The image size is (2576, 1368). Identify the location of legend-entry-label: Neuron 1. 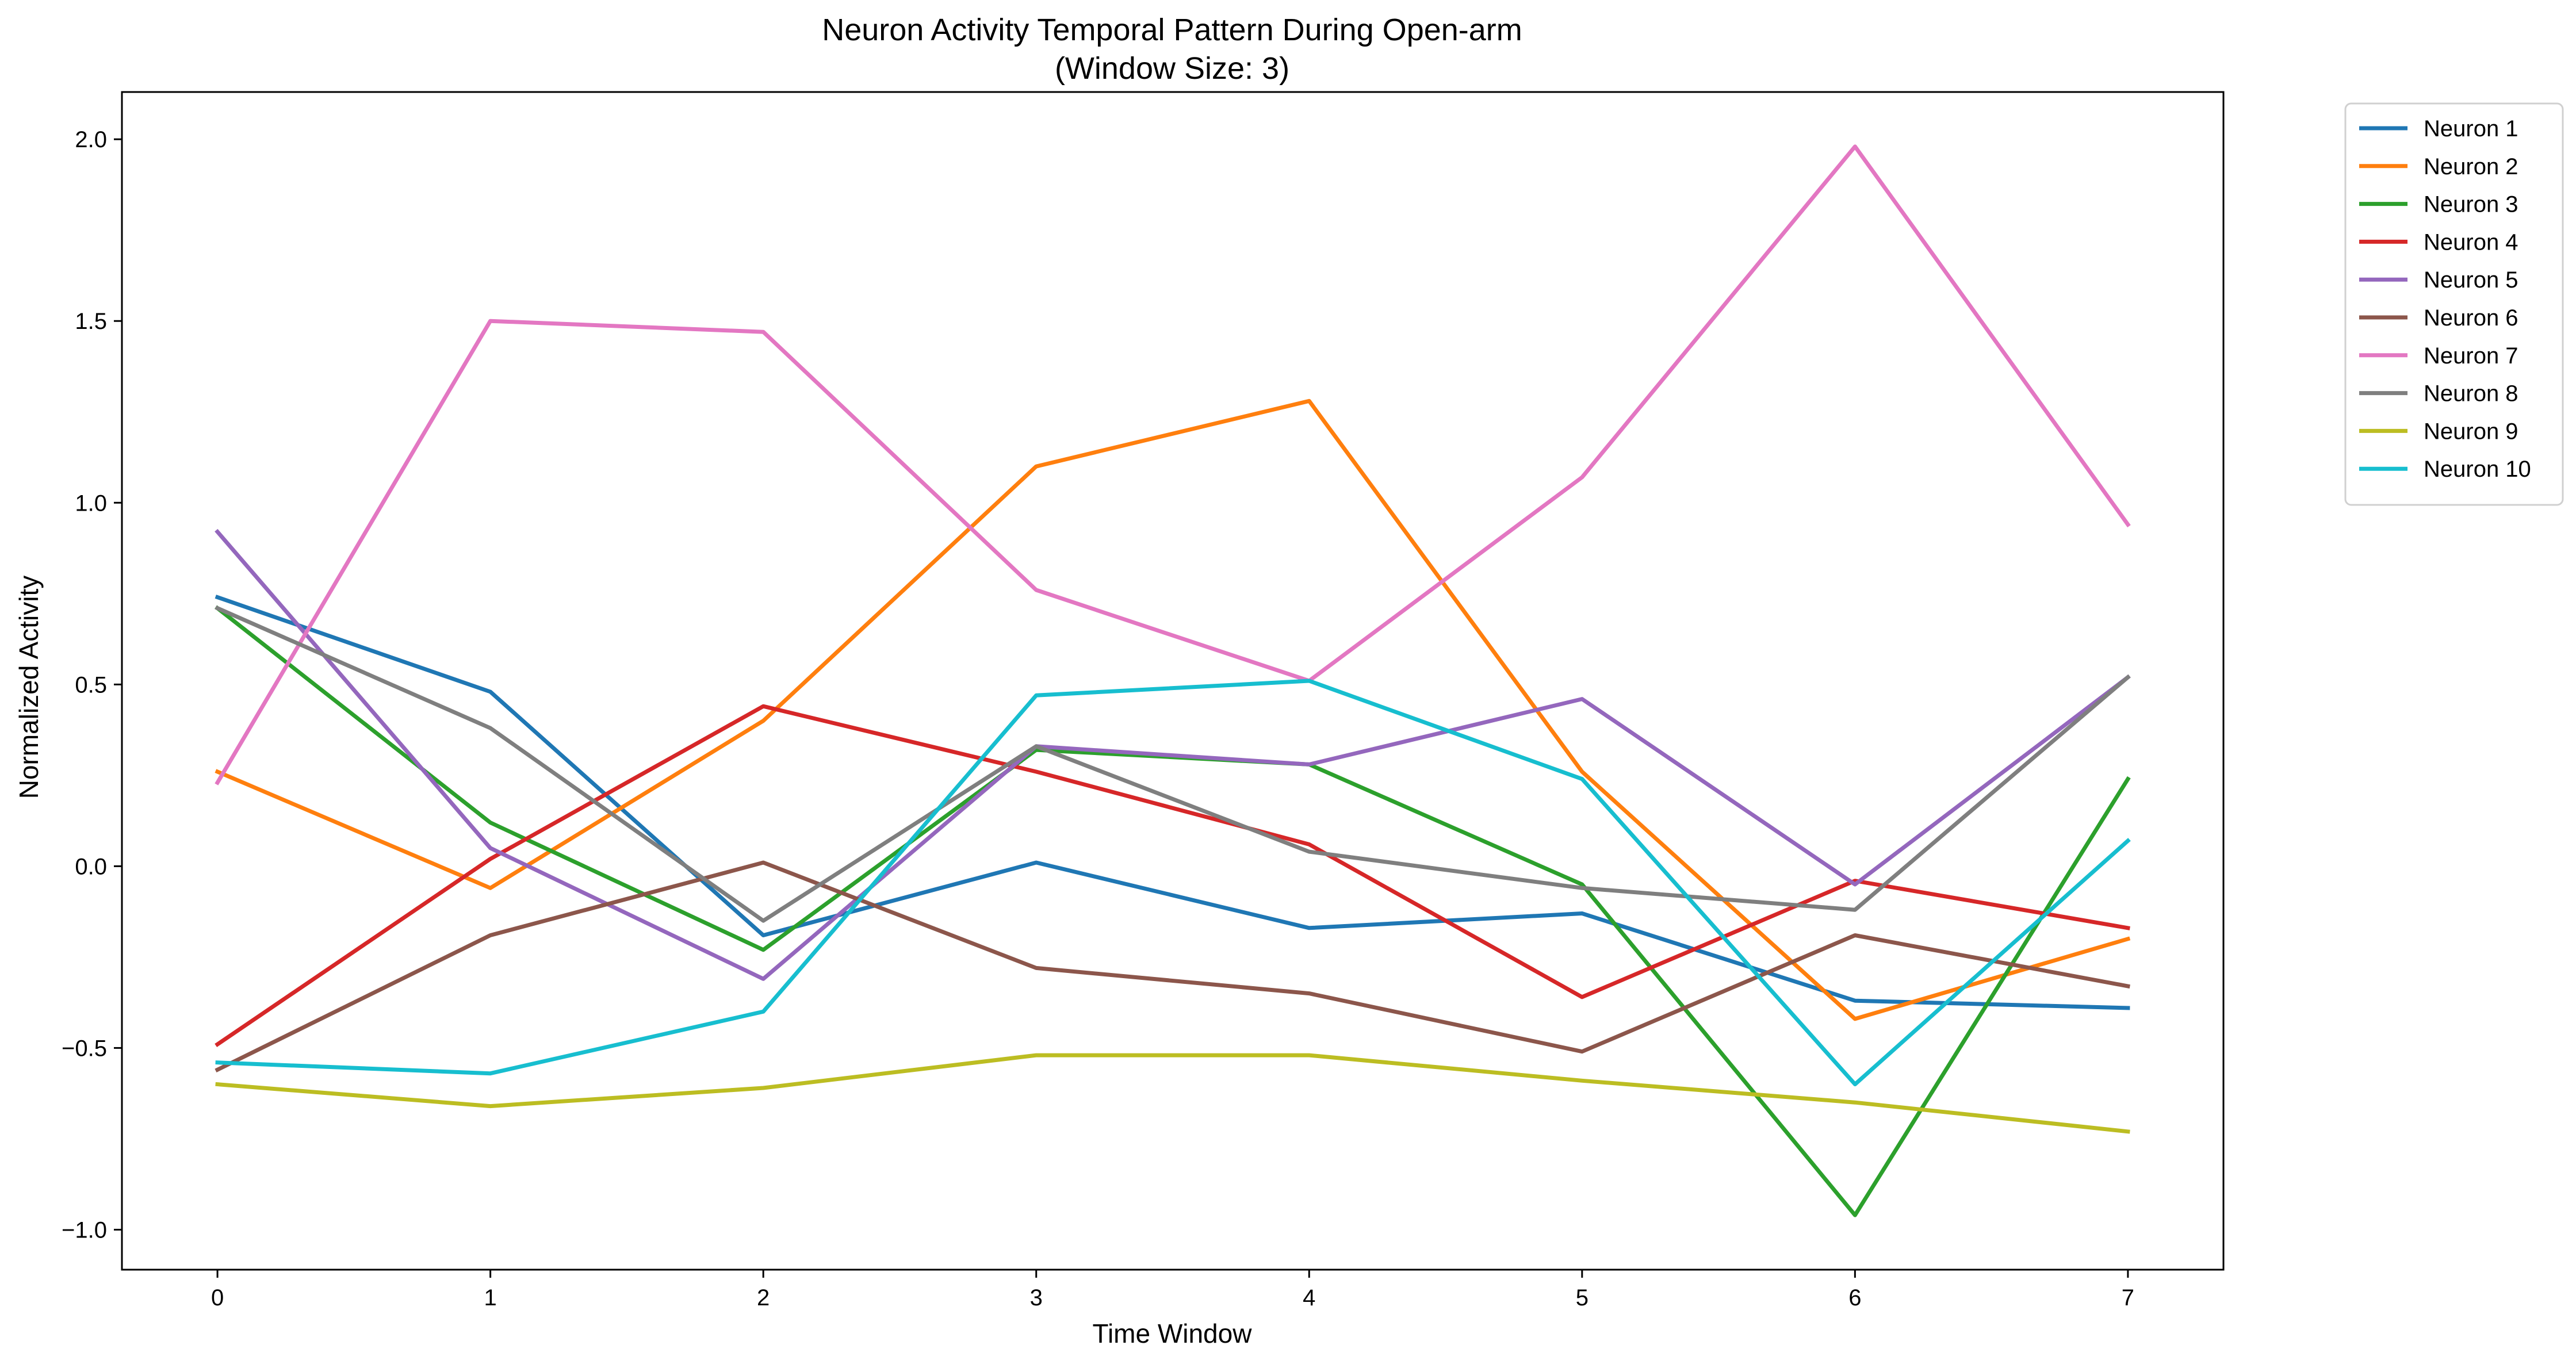
(2471, 128).